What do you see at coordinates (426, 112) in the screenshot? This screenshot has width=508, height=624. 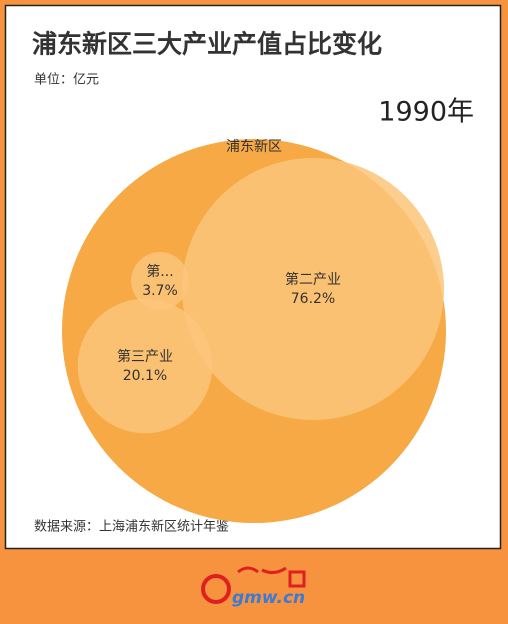 I see `year-label: 1990年` at bounding box center [426, 112].